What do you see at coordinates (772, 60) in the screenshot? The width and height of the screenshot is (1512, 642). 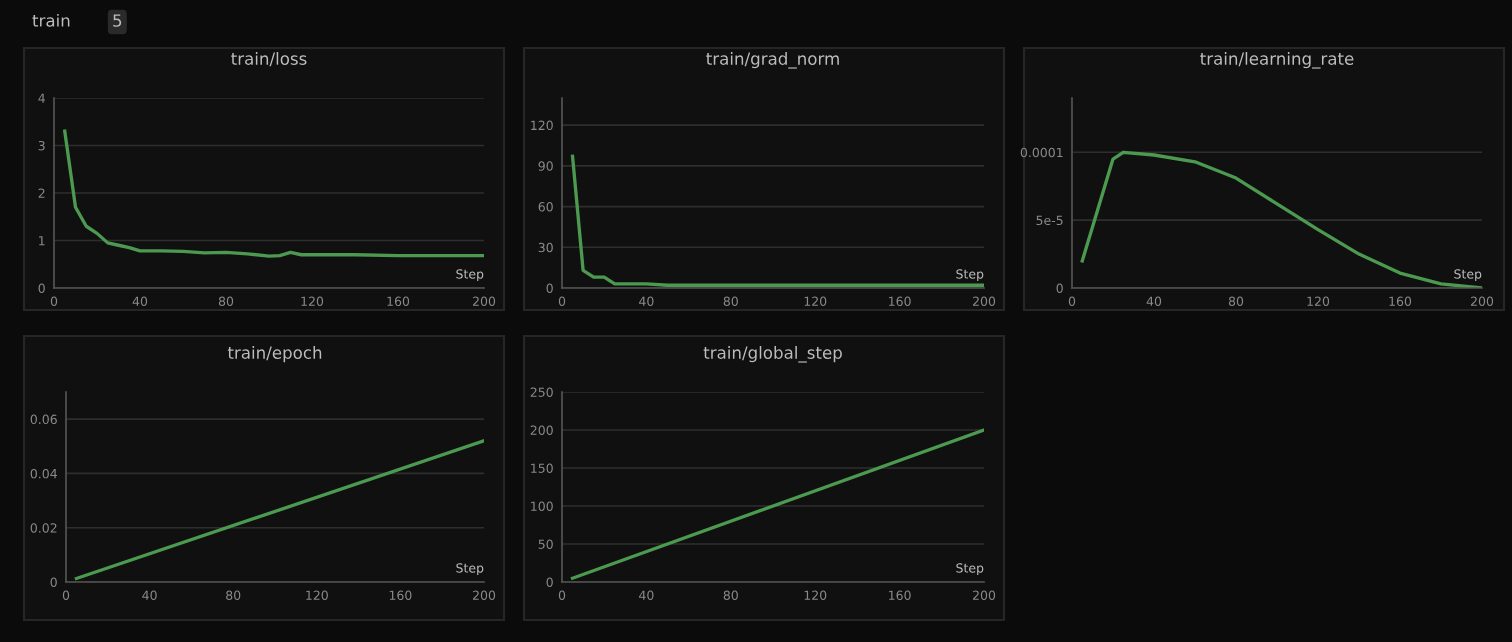 I see `chart-title: train/grad_norm` at bounding box center [772, 60].